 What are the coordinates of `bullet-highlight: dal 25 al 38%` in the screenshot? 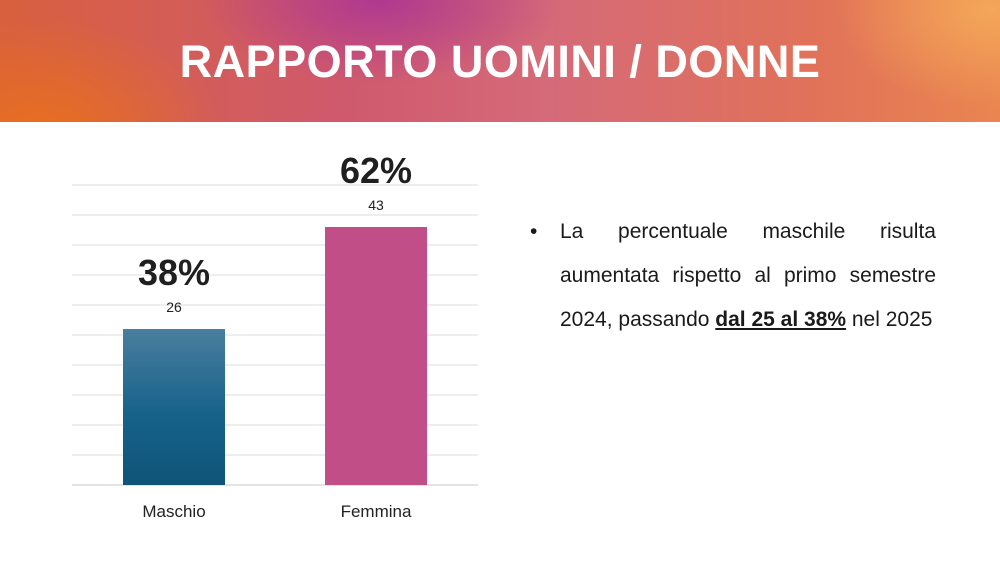 It's located at (781, 319).